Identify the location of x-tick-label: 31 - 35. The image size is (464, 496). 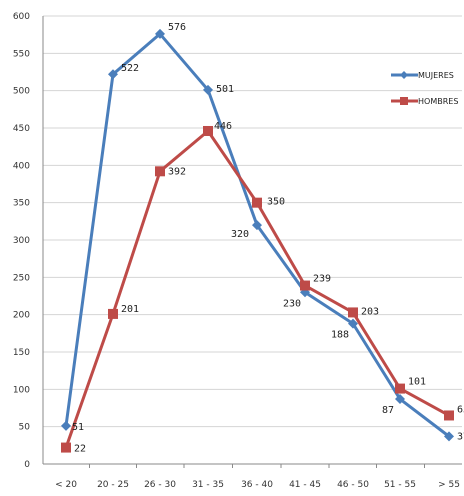
(208, 485).